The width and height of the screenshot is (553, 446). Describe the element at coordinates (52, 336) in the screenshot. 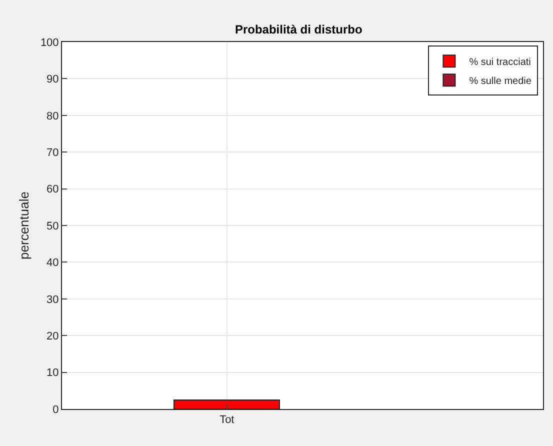

I see `y-tick-label: 20` at that location.